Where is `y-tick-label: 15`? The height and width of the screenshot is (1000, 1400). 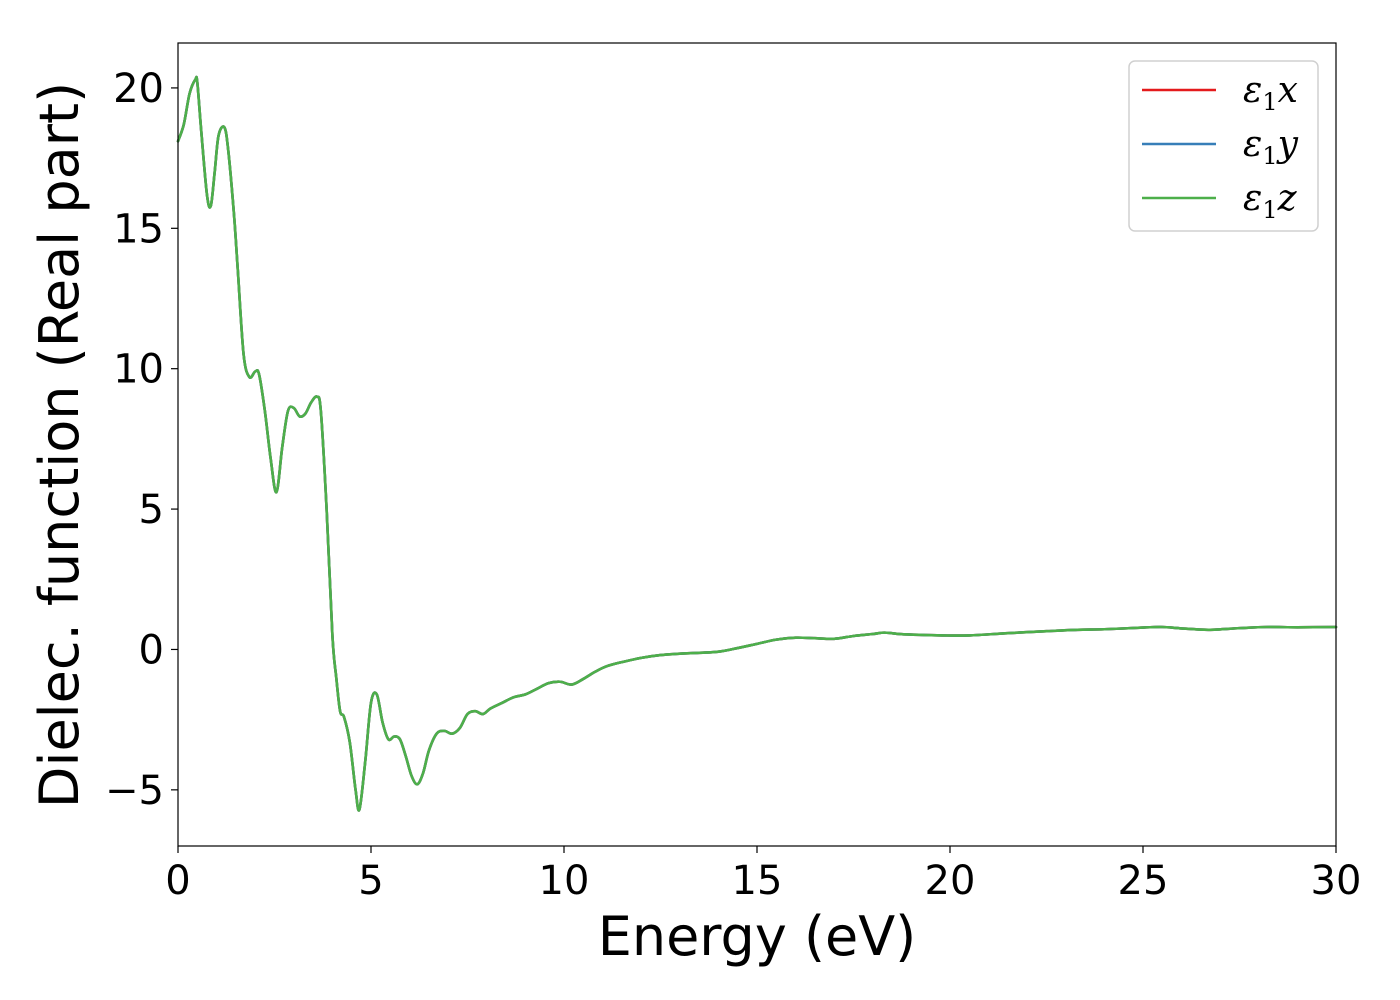 y-tick-label: 15 is located at coordinates (138, 229).